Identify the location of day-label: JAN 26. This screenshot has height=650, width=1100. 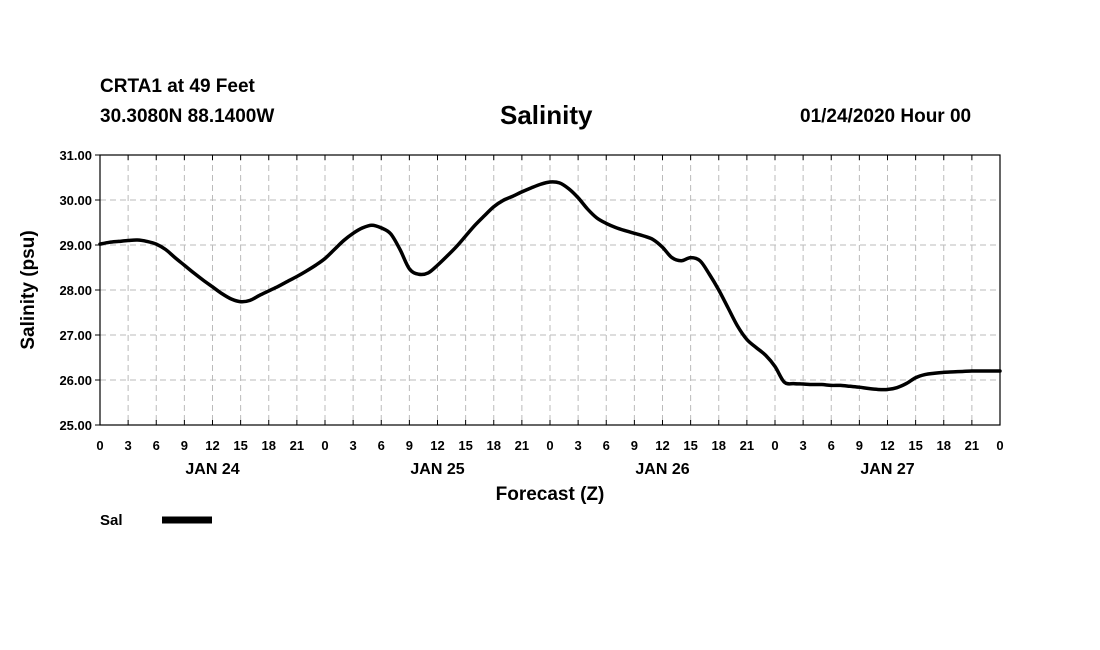
(662, 469).